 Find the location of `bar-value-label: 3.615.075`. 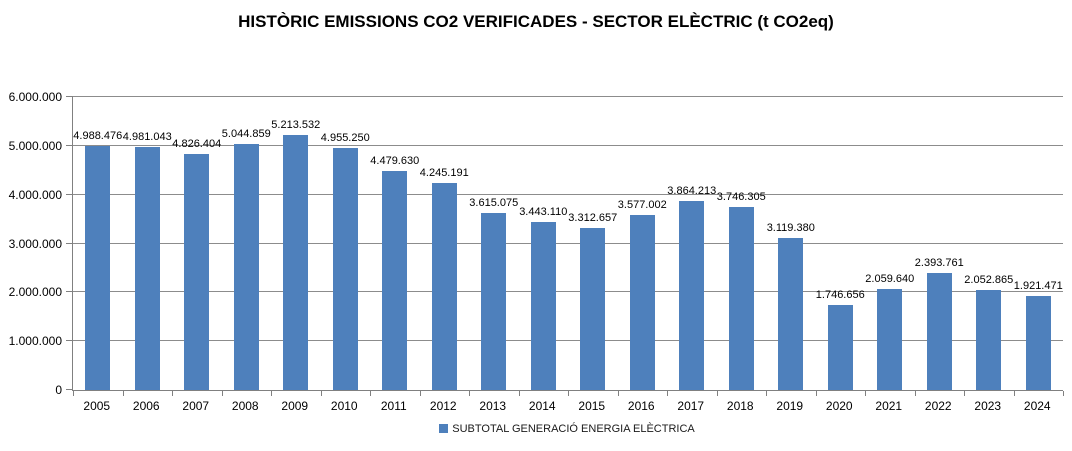

bar-value-label: 3.615.075 is located at coordinates (494, 203).